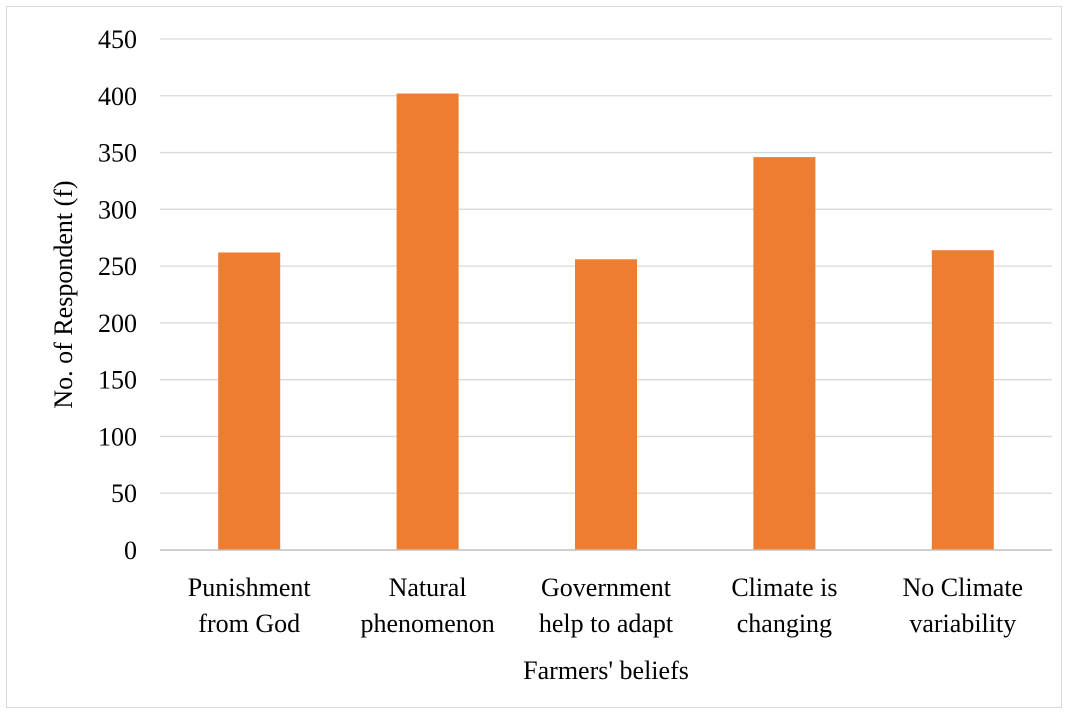  I want to click on y-tick-label: 200, so click(117, 323).